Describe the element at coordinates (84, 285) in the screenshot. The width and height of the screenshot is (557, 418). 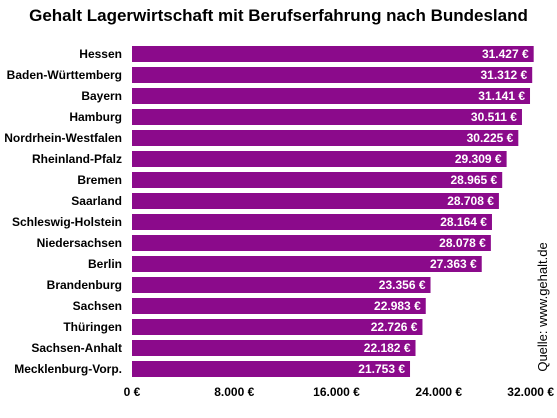
I see `category-label: Brandenburg` at that location.